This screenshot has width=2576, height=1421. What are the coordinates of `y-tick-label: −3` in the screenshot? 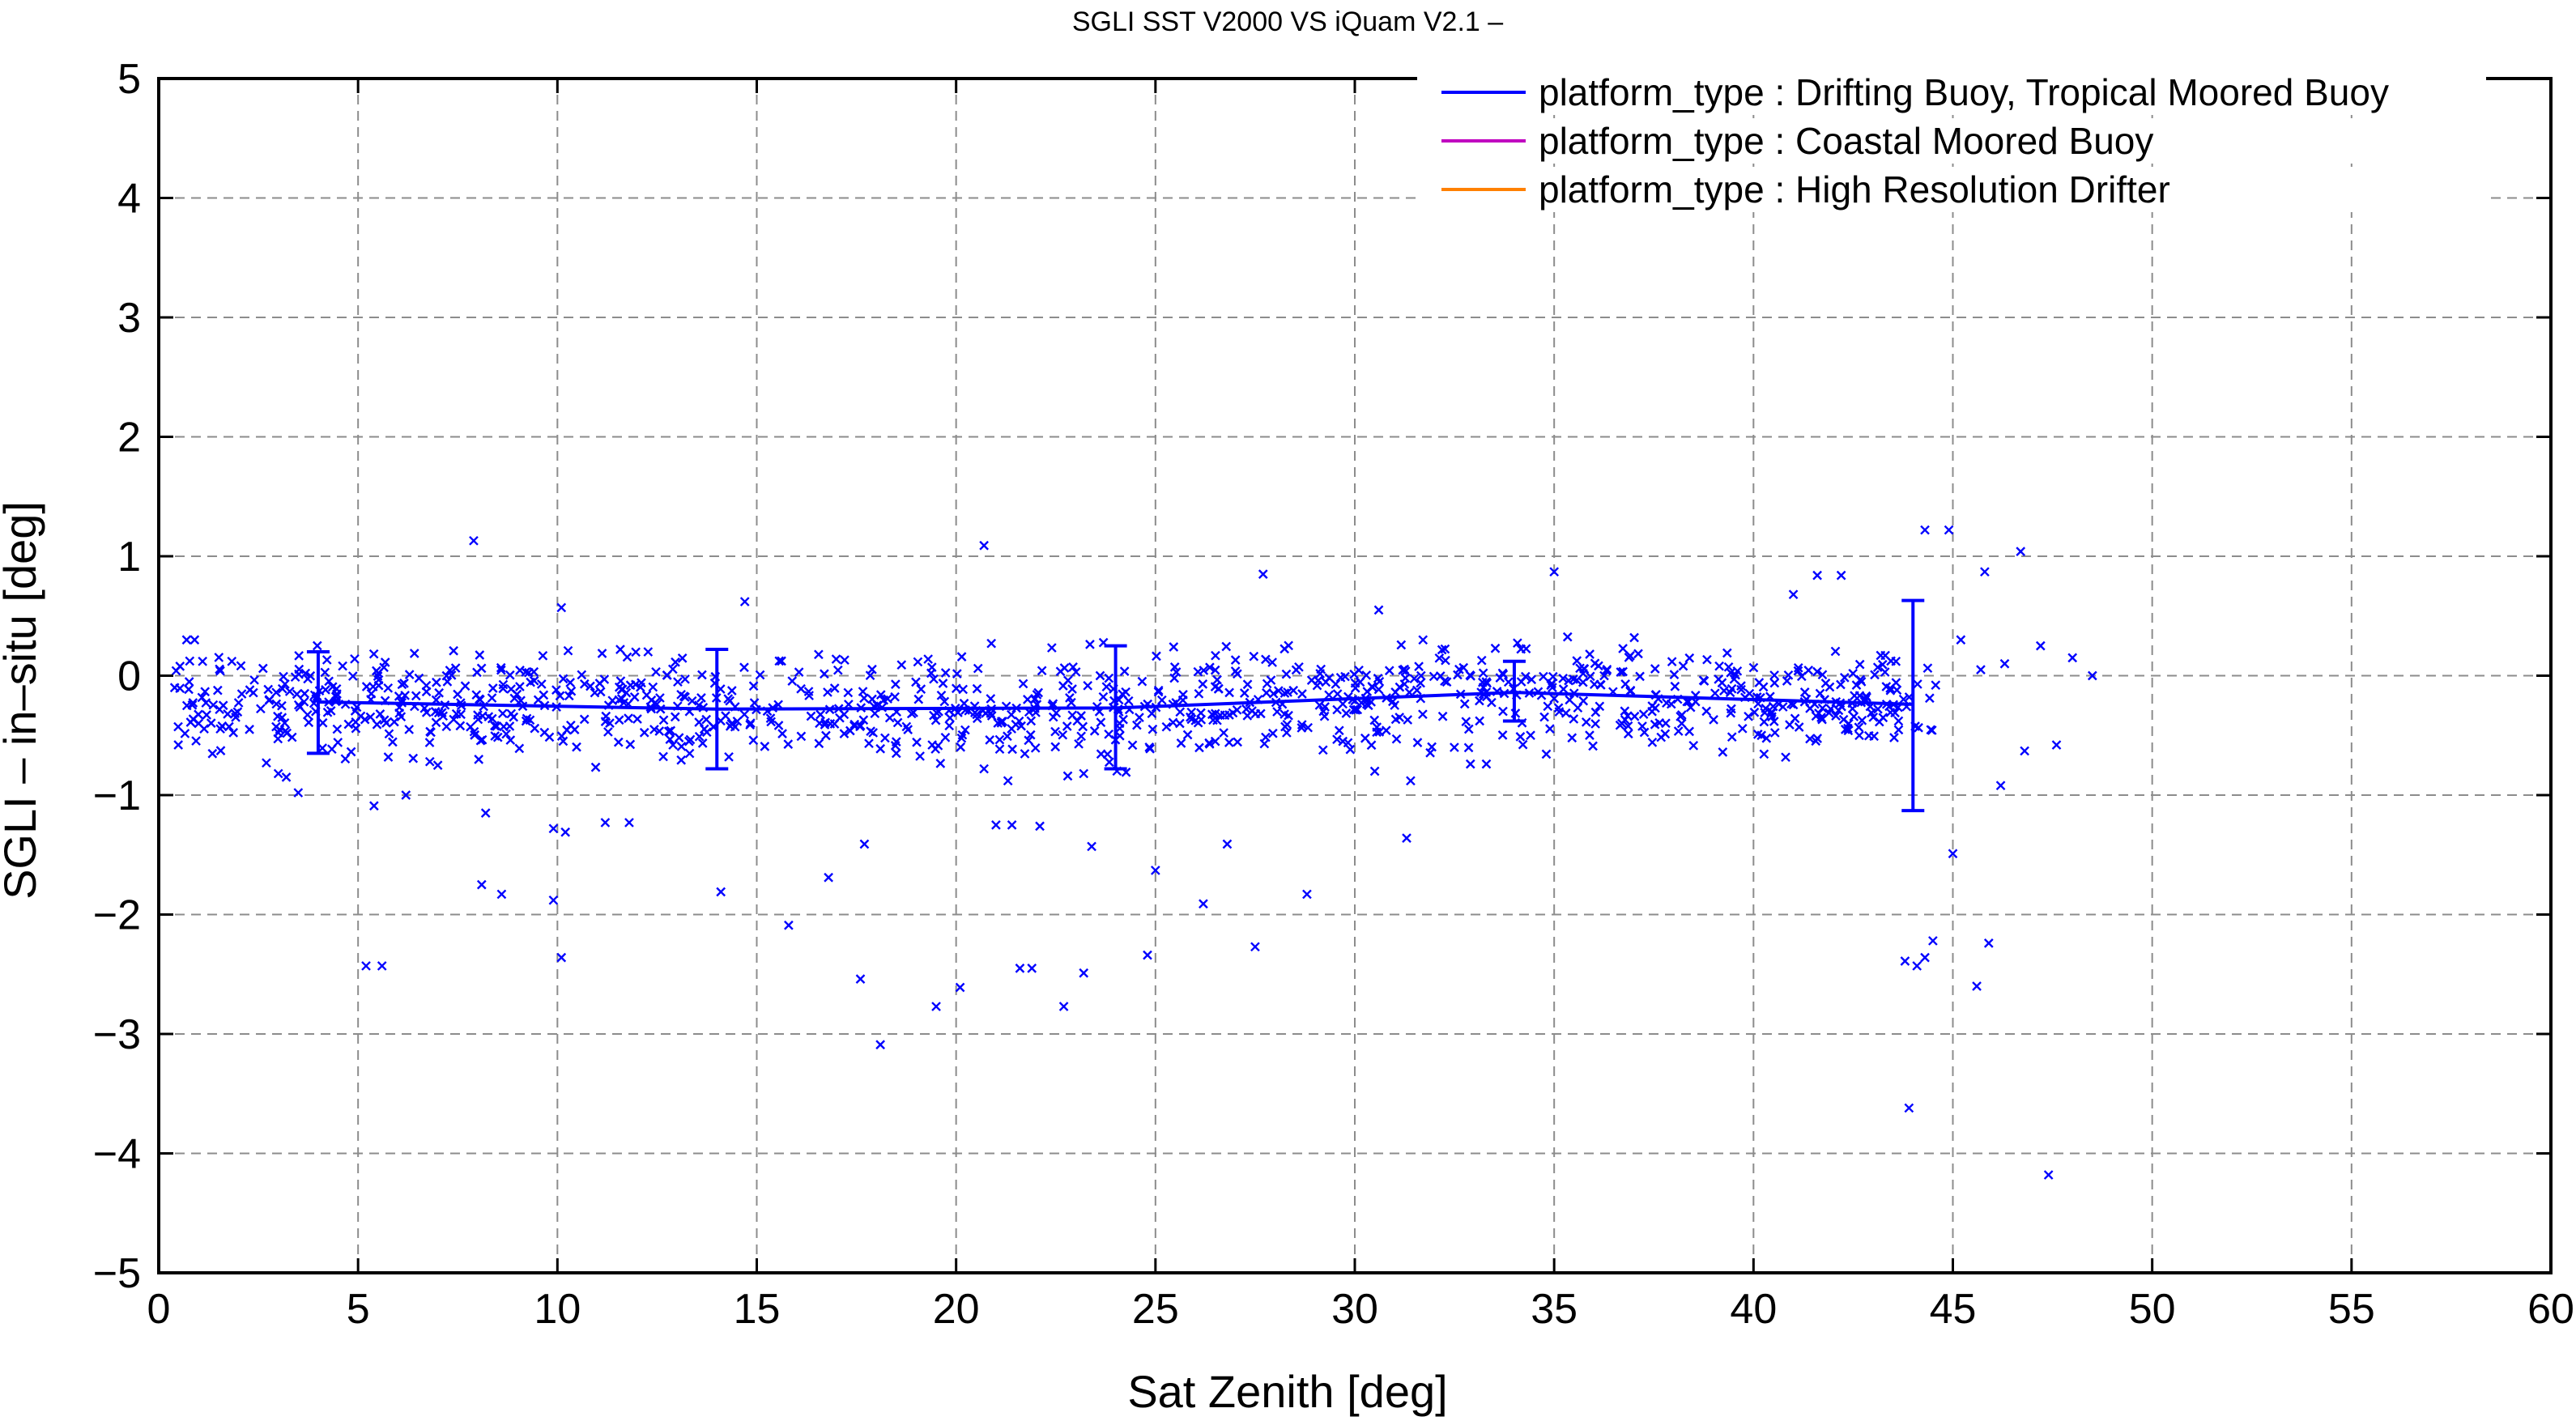 It's located at (117, 1034).